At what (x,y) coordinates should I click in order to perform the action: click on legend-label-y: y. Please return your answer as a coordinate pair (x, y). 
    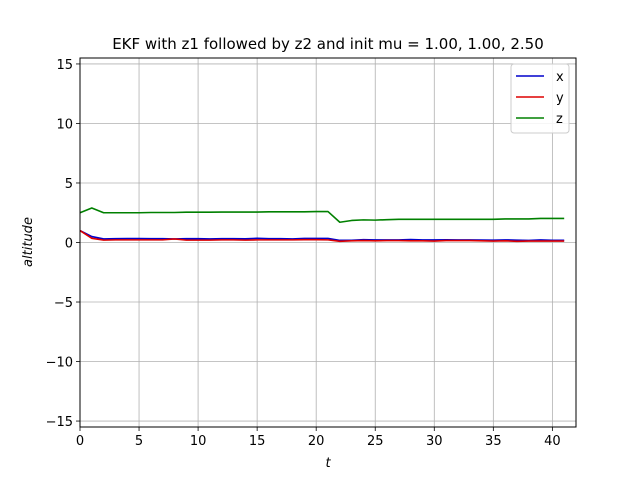
    Looking at the image, I should click on (560, 98).